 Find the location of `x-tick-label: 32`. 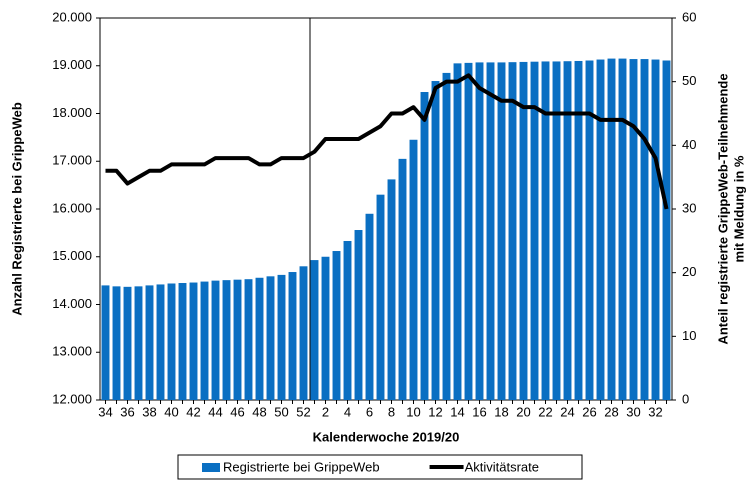

x-tick-label: 32 is located at coordinates (655, 411).